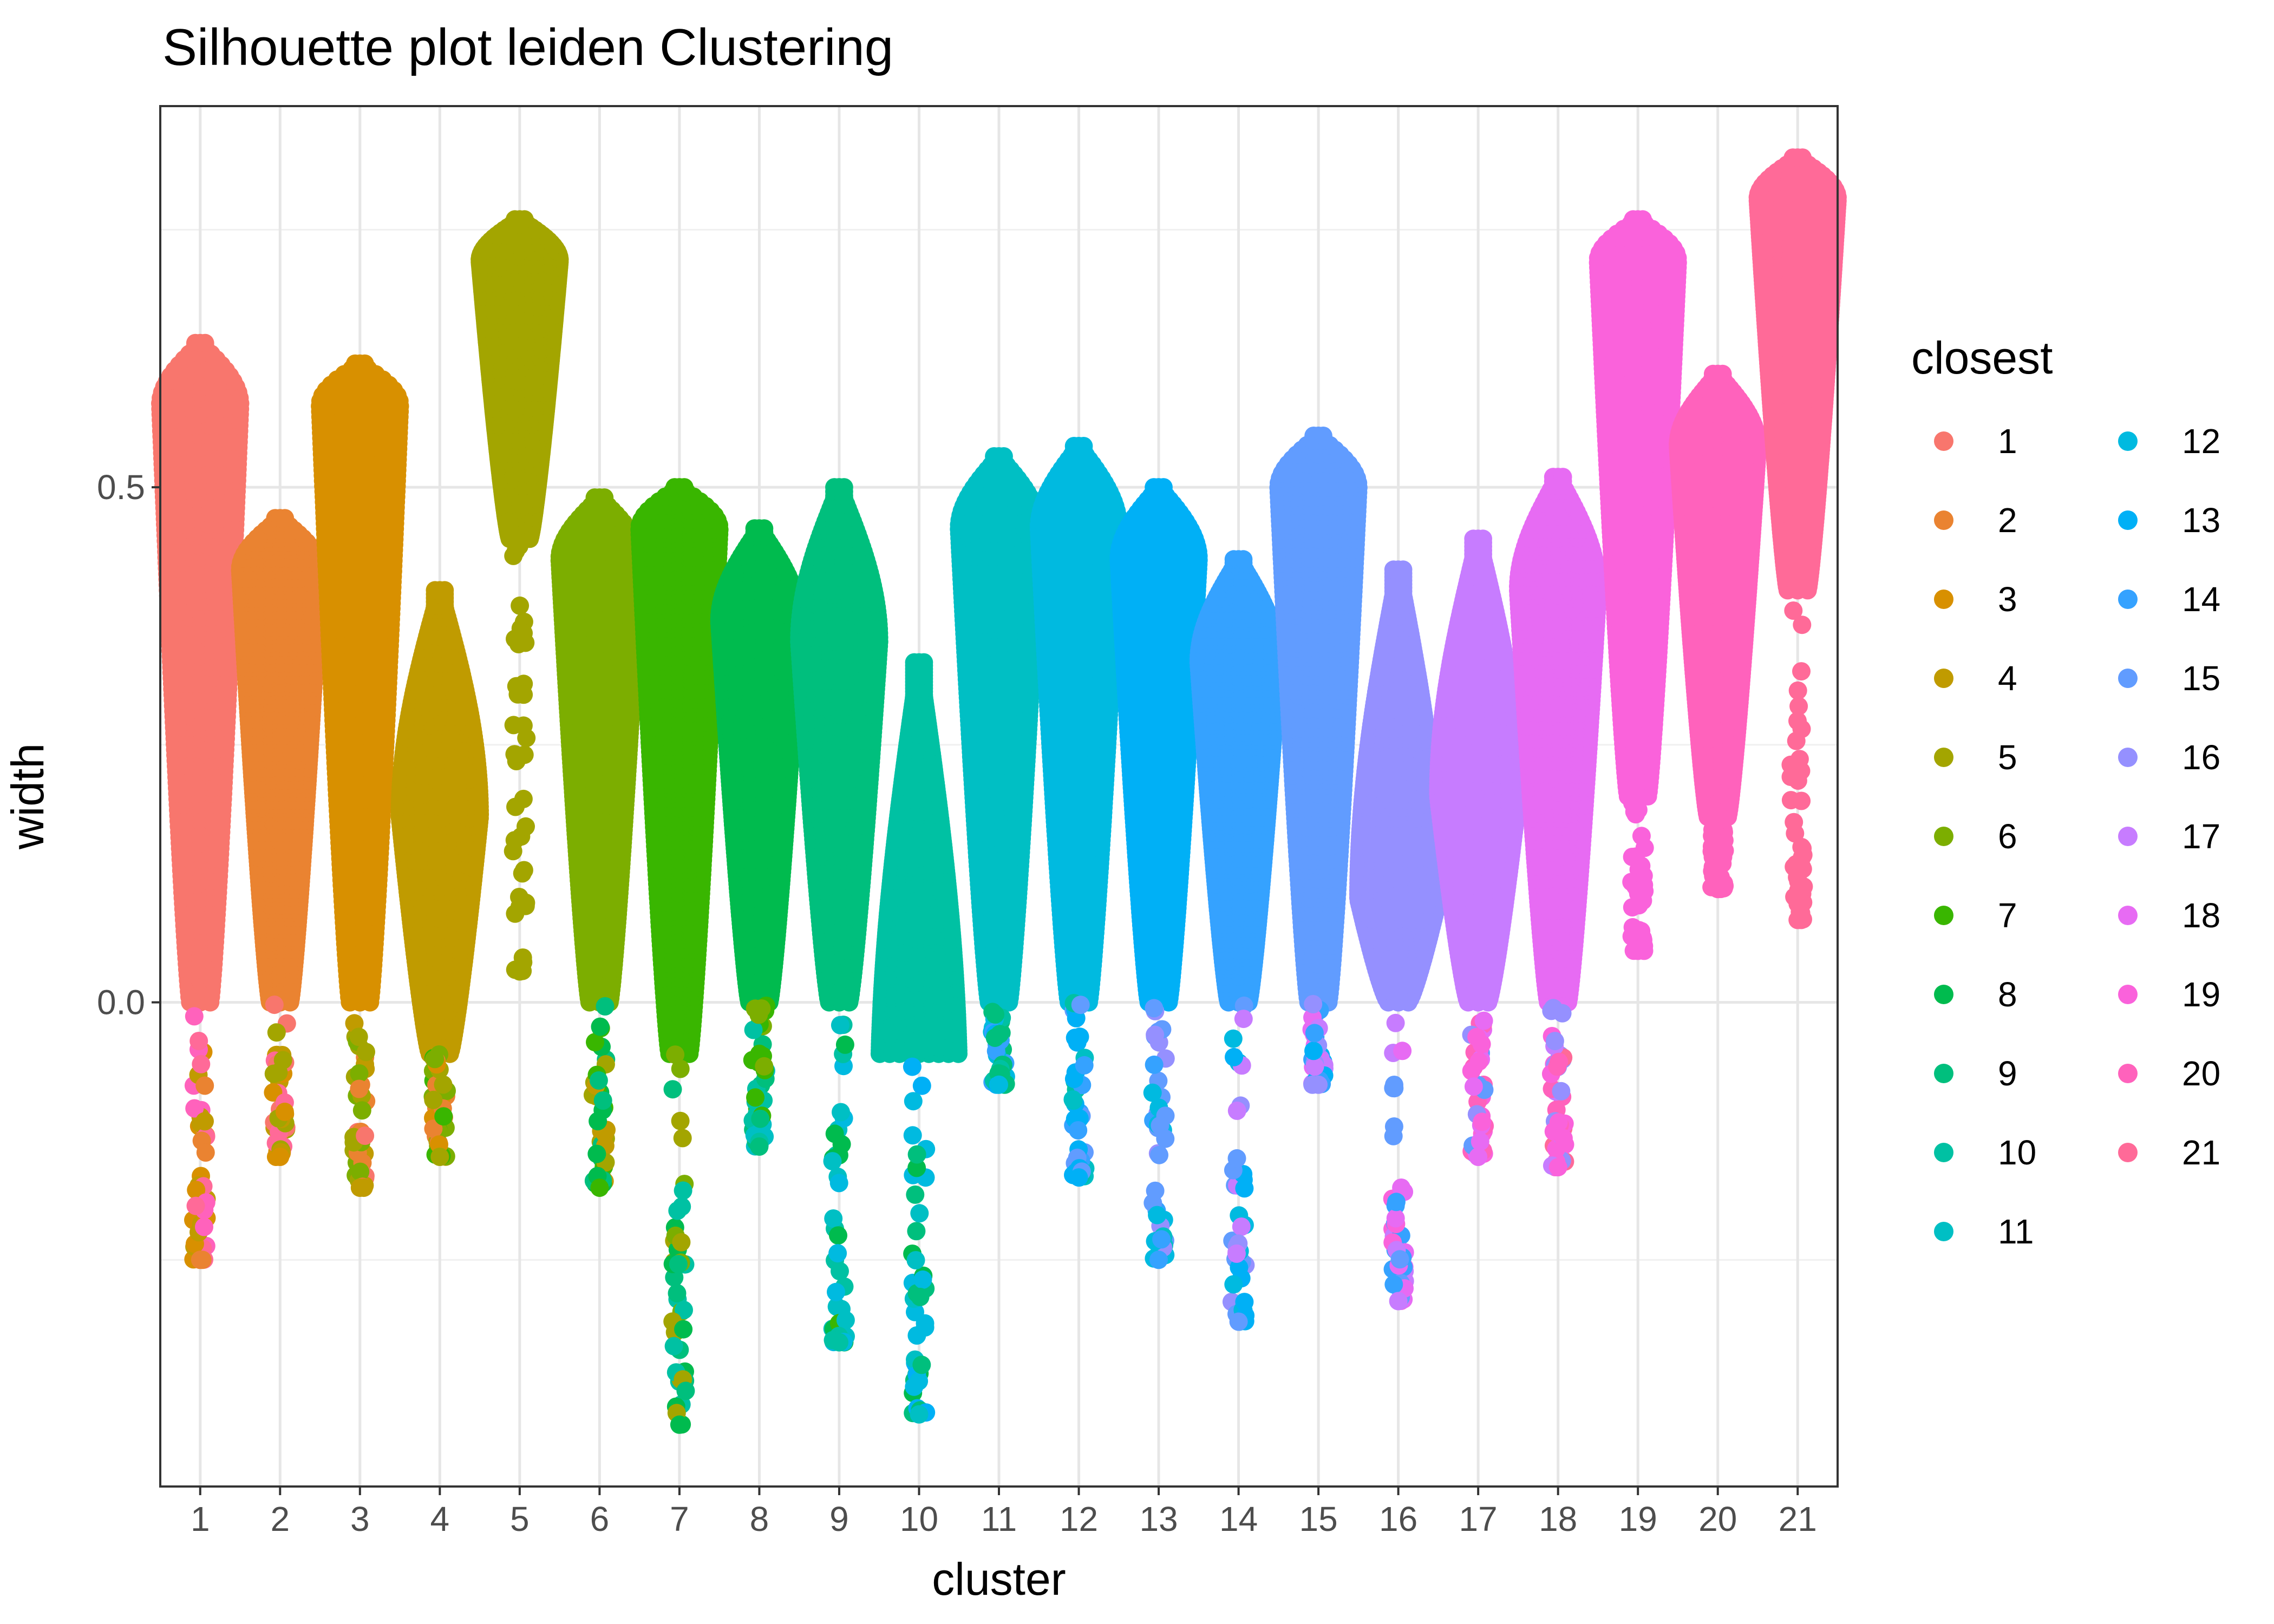 The image size is (2274, 1624). I want to click on chart-title: Silhouette plot leiden Clustering, so click(528, 47).